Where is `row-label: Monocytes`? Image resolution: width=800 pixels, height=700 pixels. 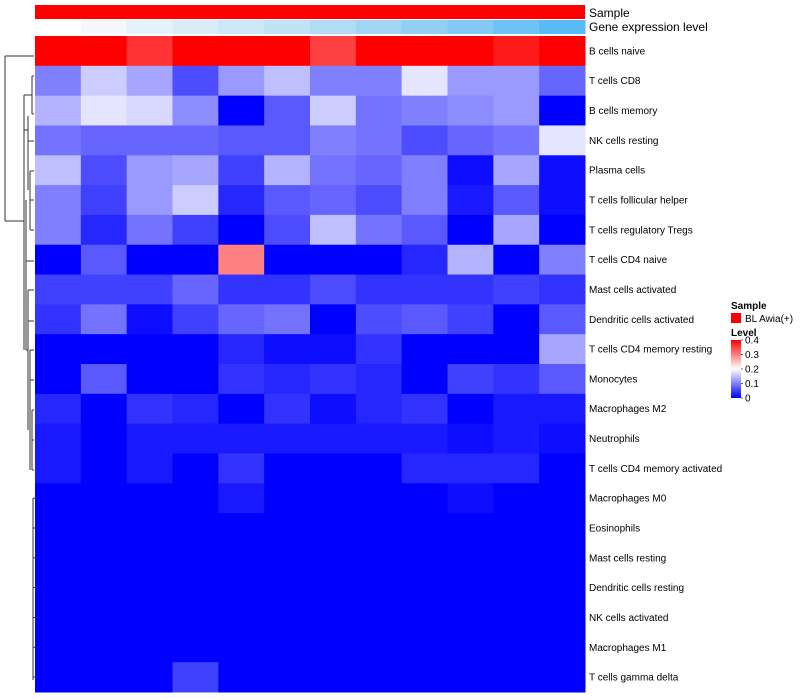 row-label: Monocytes is located at coordinates (613, 379).